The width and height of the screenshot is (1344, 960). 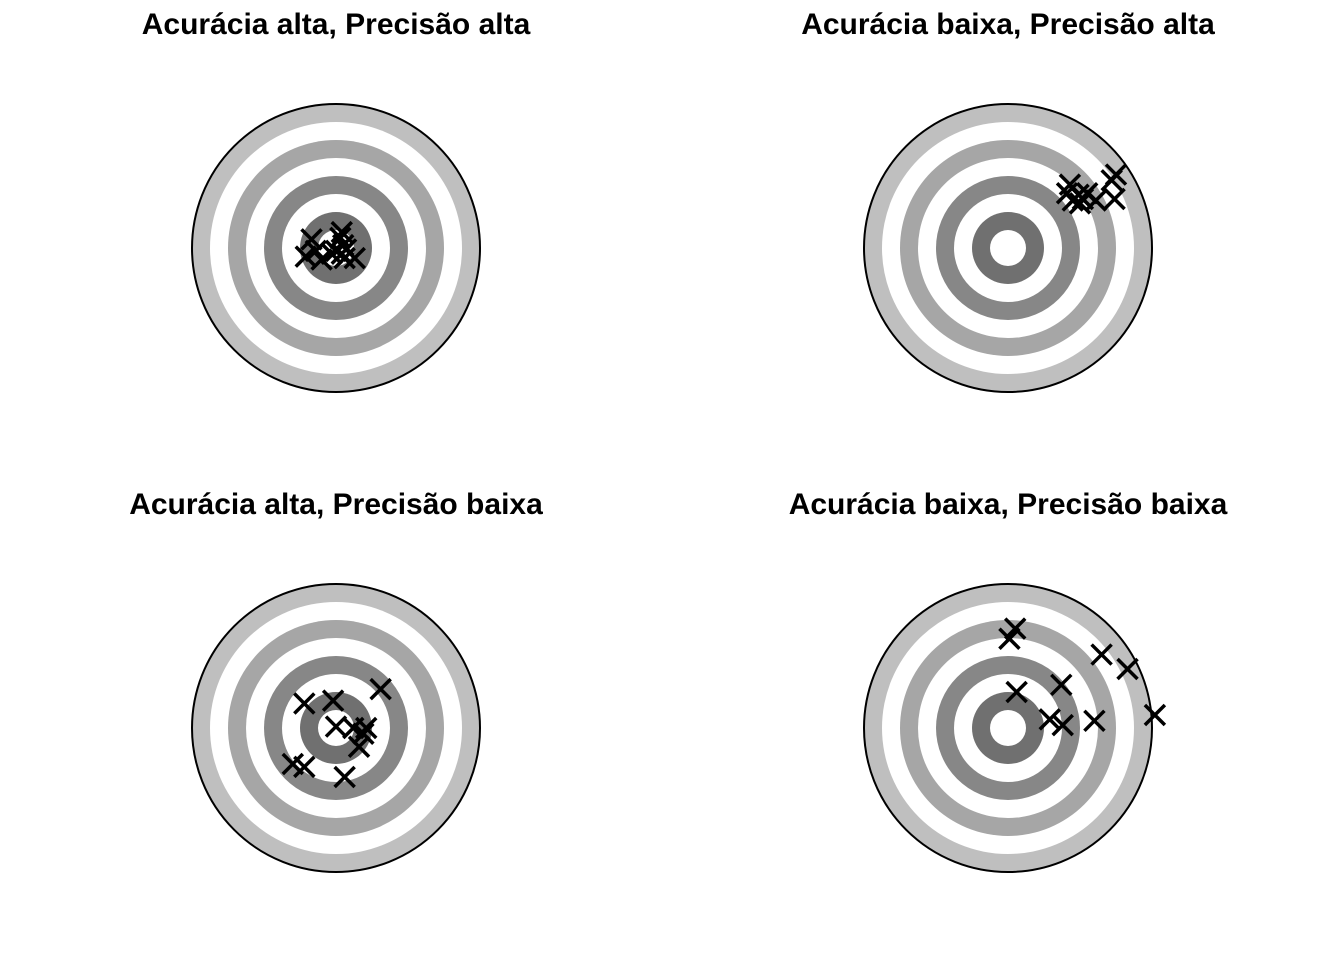 What do you see at coordinates (1008, 24) in the screenshot?
I see `panel-title: Acurácia baixa, Precisão alta` at bounding box center [1008, 24].